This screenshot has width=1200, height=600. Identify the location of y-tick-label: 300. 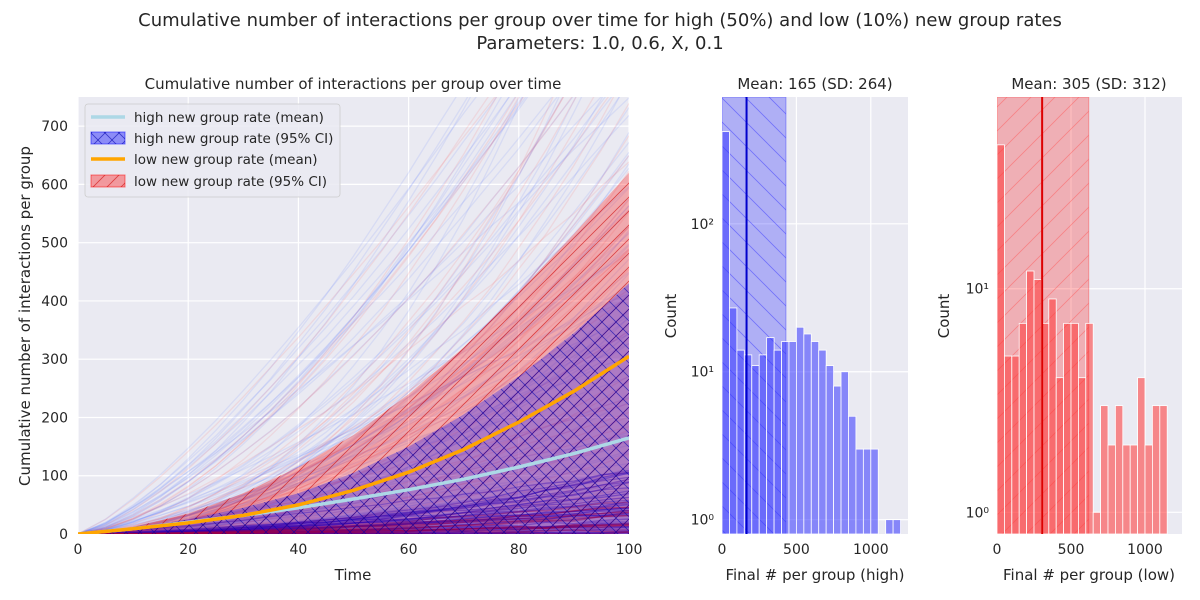
(54, 360).